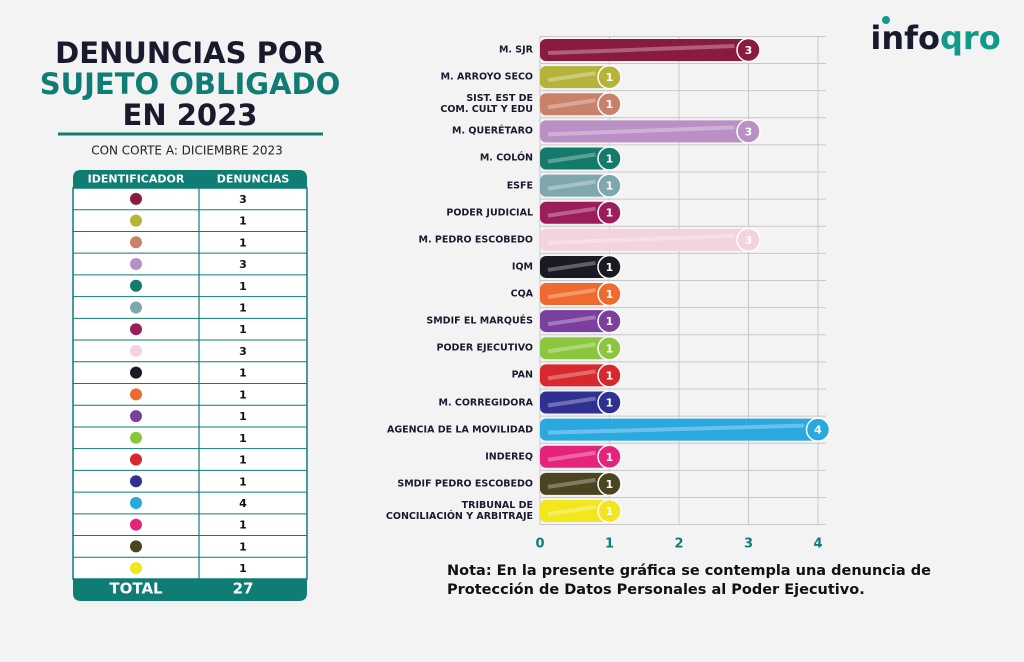  What do you see at coordinates (509, 457) in the screenshot?
I see `category-label: INDEREQ` at bounding box center [509, 457].